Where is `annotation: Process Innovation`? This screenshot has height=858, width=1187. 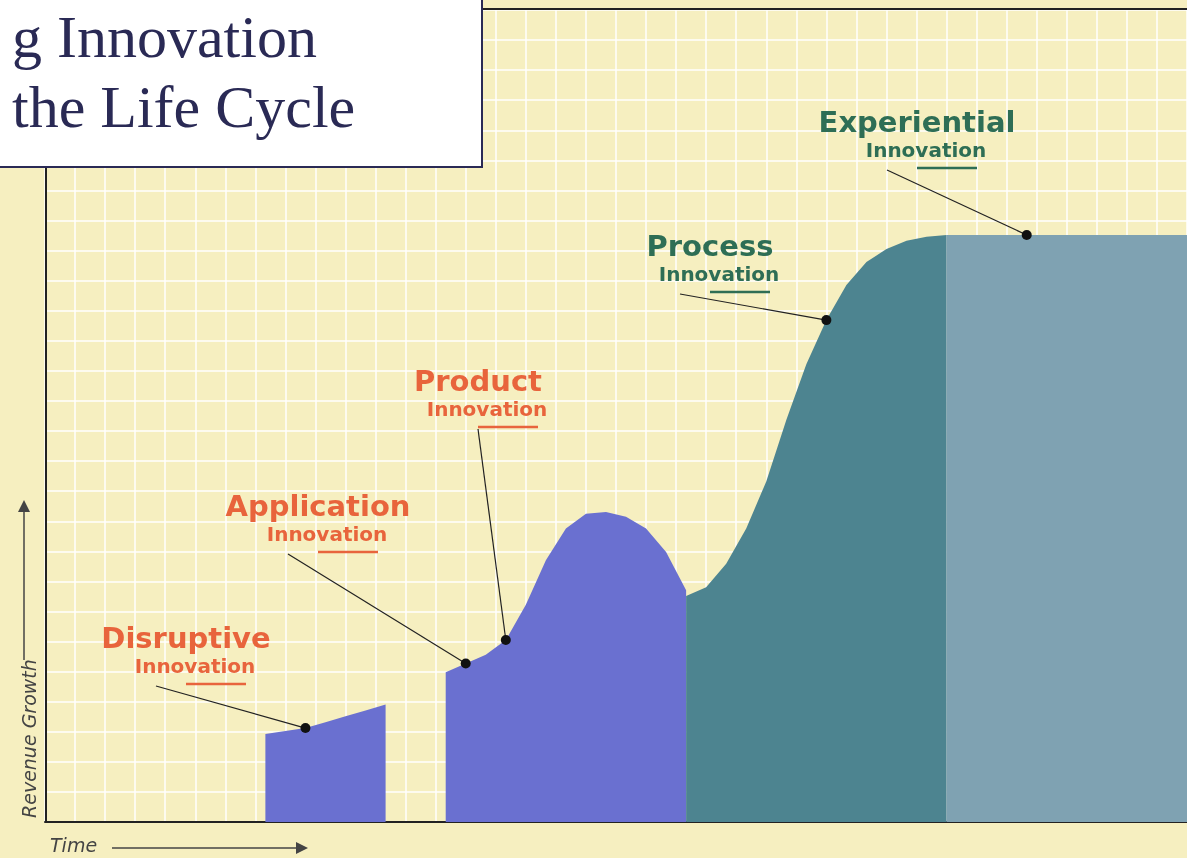
annotation: Process Innovation is located at coordinates (713, 257).